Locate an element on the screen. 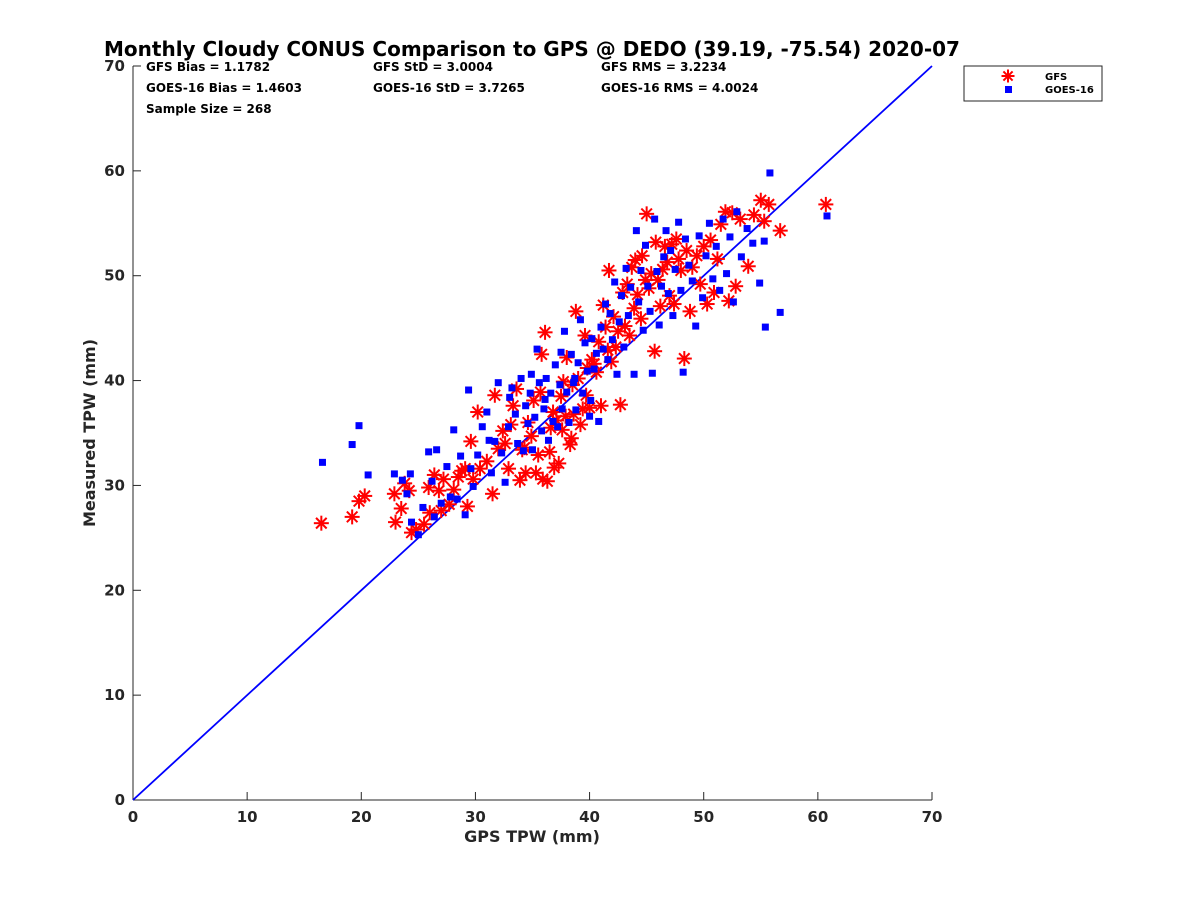  x-tick-label: 50 is located at coordinates (703, 817).